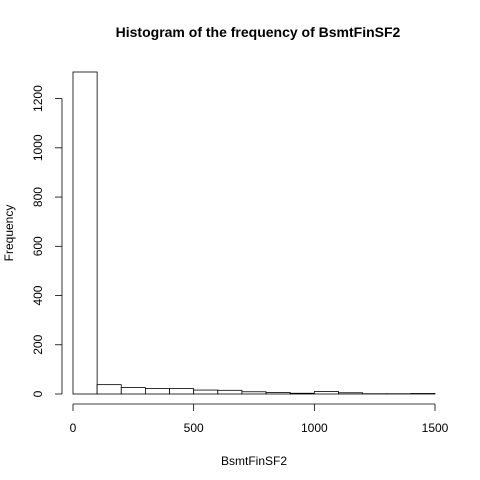 This screenshot has width=480, height=480. What do you see at coordinates (194, 428) in the screenshot?
I see `x-tick-label: 500` at bounding box center [194, 428].